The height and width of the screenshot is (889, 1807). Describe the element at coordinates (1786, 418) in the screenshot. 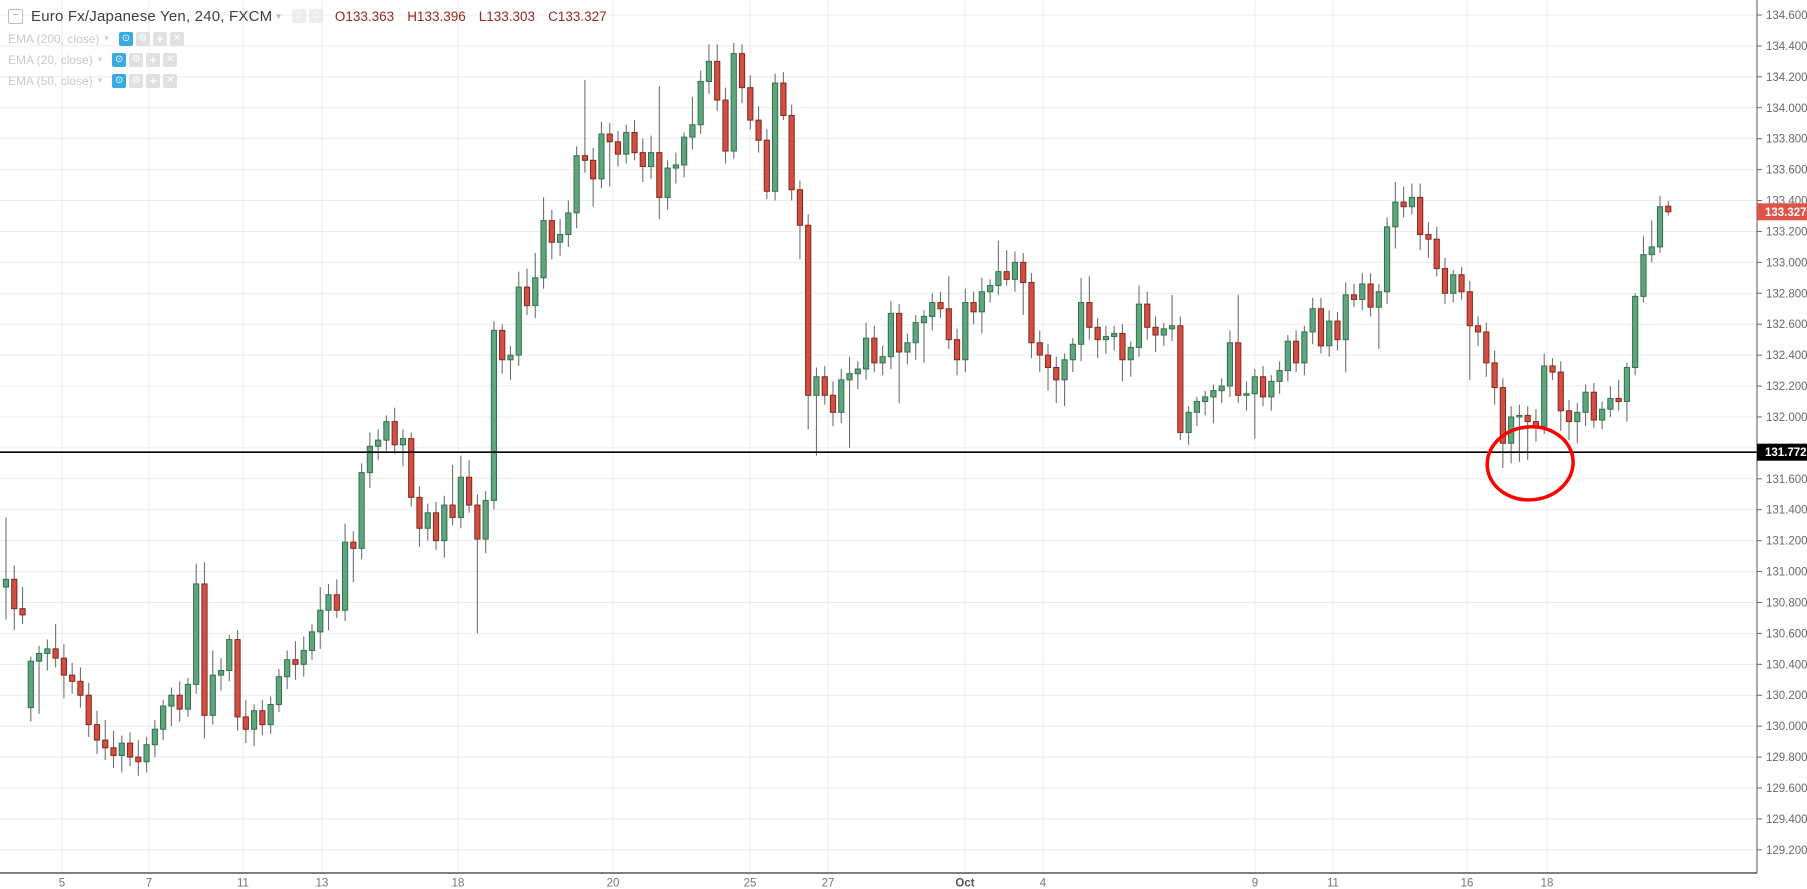

I see `price-tick-label: 132.000` at that location.